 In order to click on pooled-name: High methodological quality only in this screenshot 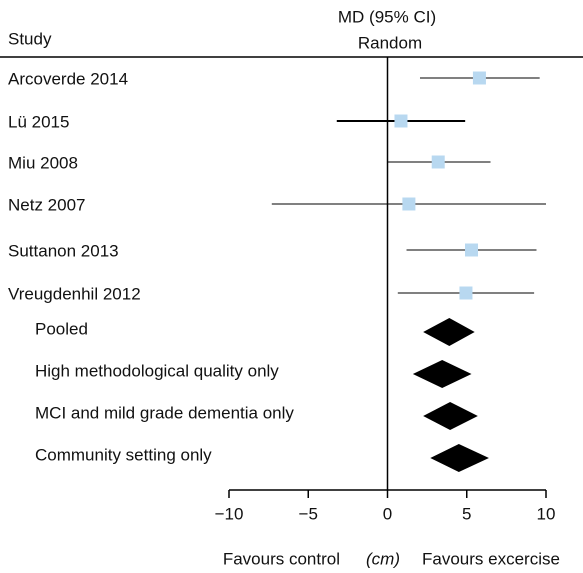, I will do `click(157, 370)`.